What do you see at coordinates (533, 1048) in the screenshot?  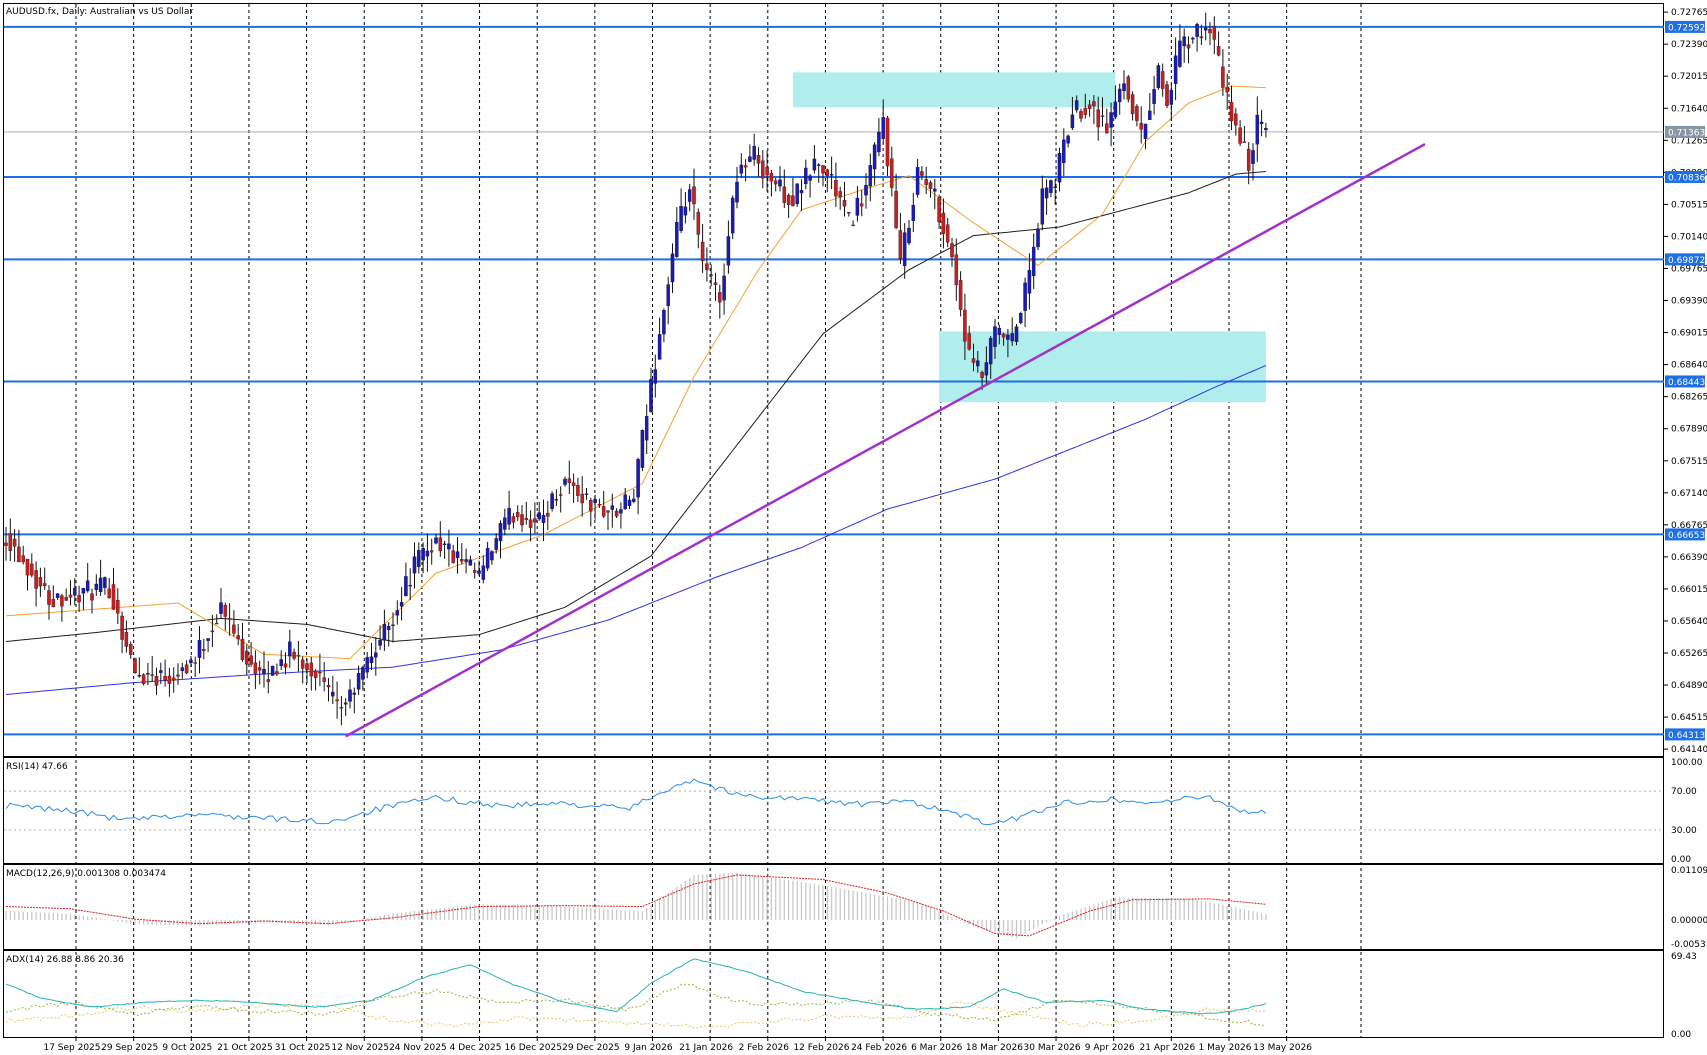 I see `time-tick-label: 16 Dec 2025` at bounding box center [533, 1048].